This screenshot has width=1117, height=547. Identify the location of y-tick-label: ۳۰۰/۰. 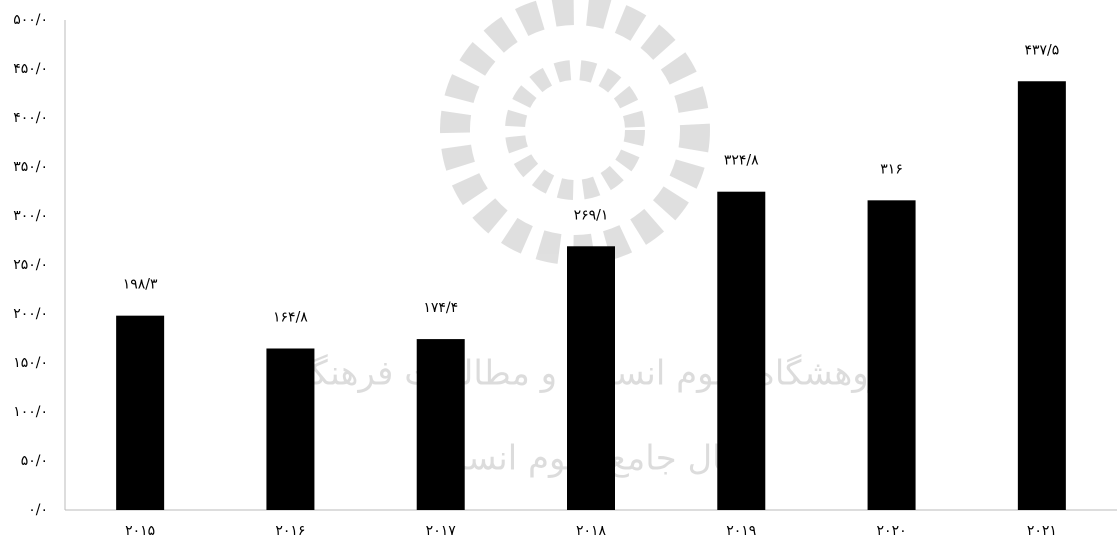
(30, 216).